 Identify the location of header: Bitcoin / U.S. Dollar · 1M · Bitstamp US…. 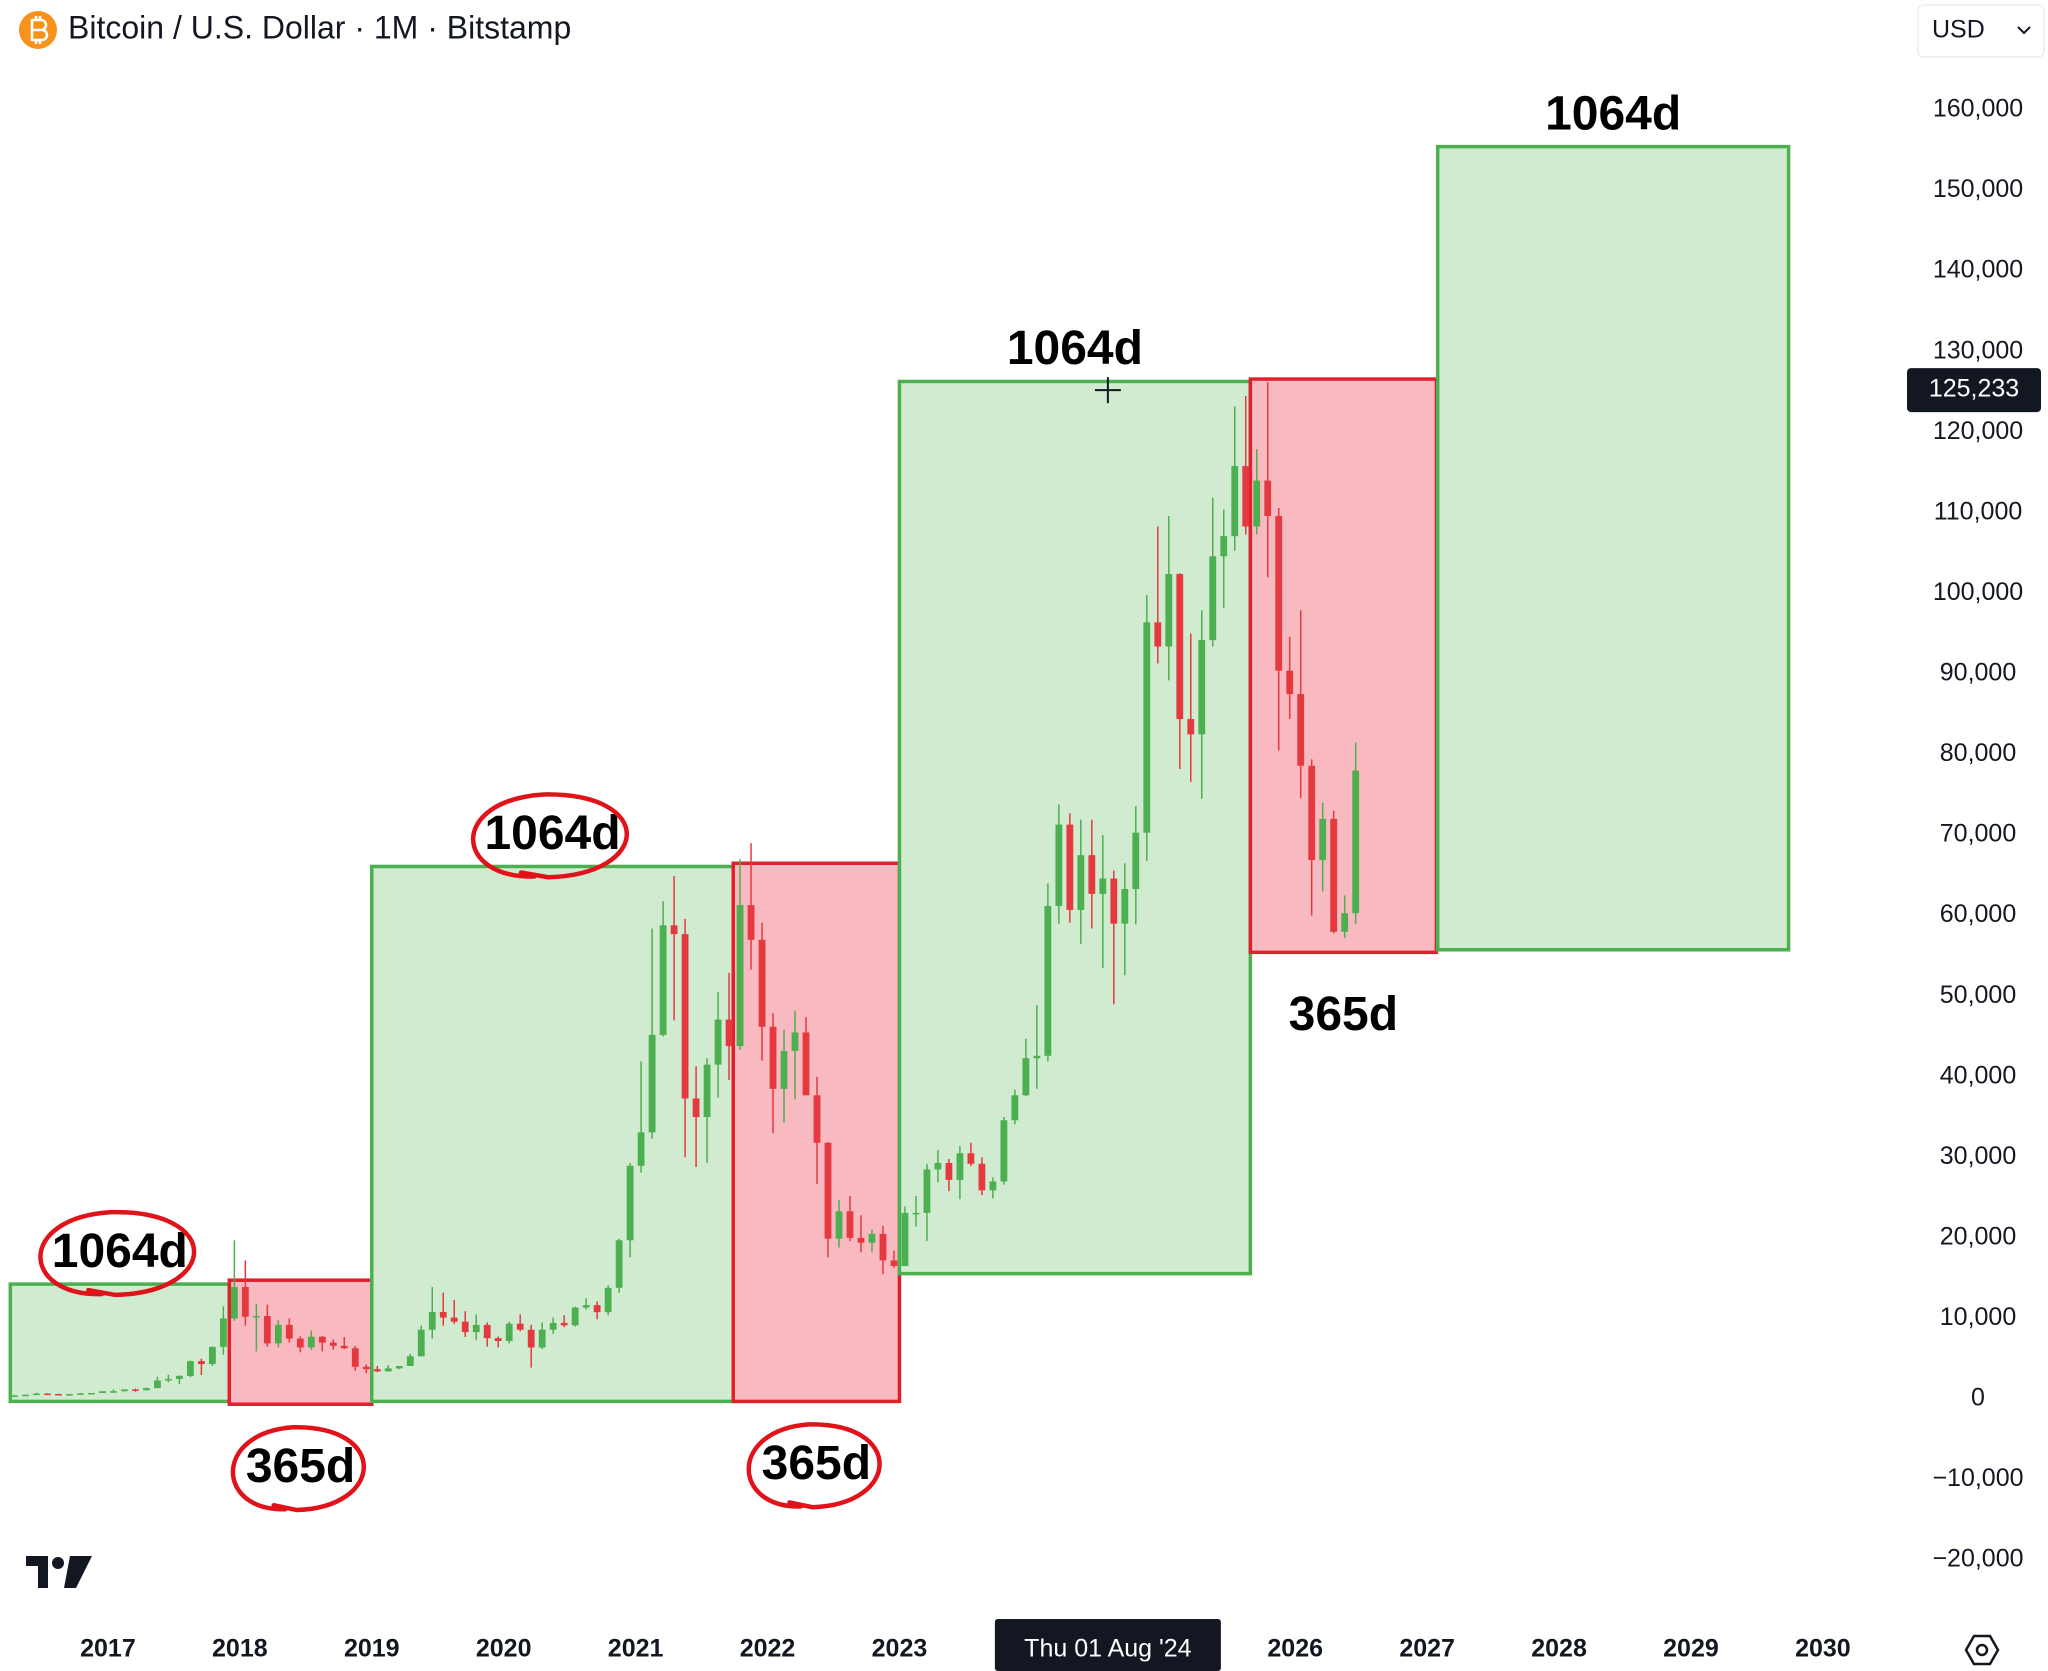
(1032, 31).